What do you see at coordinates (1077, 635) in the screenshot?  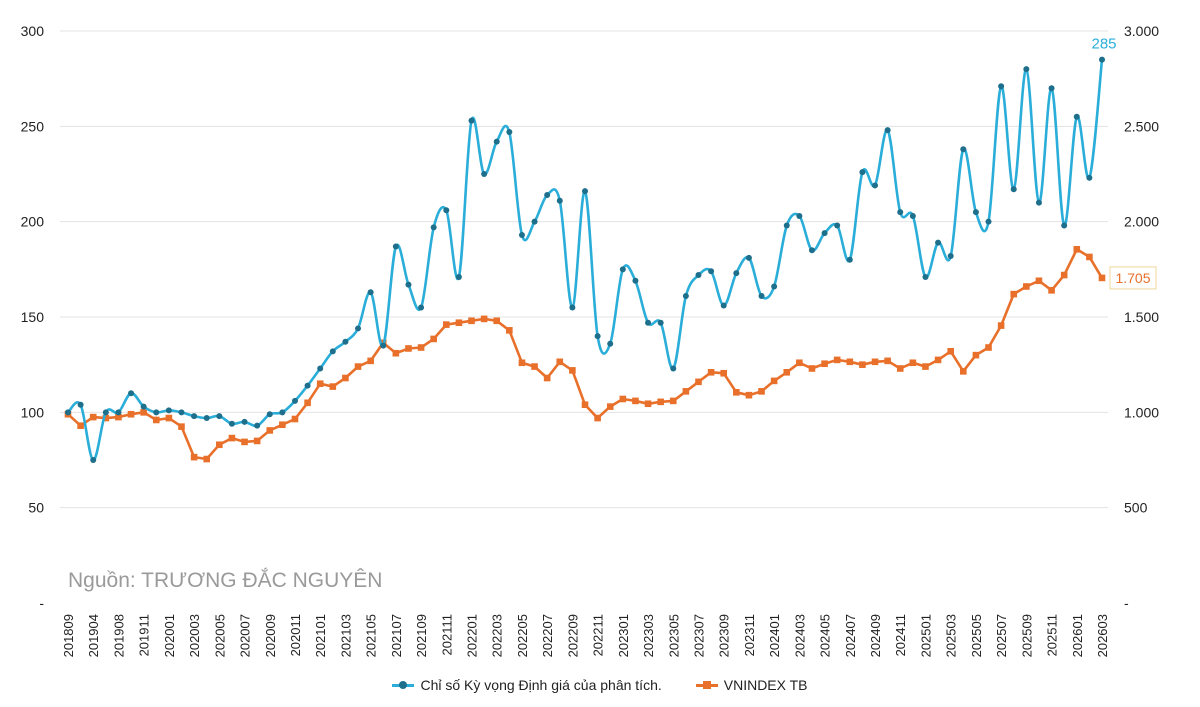 I see `x-tick-label: 202601` at bounding box center [1077, 635].